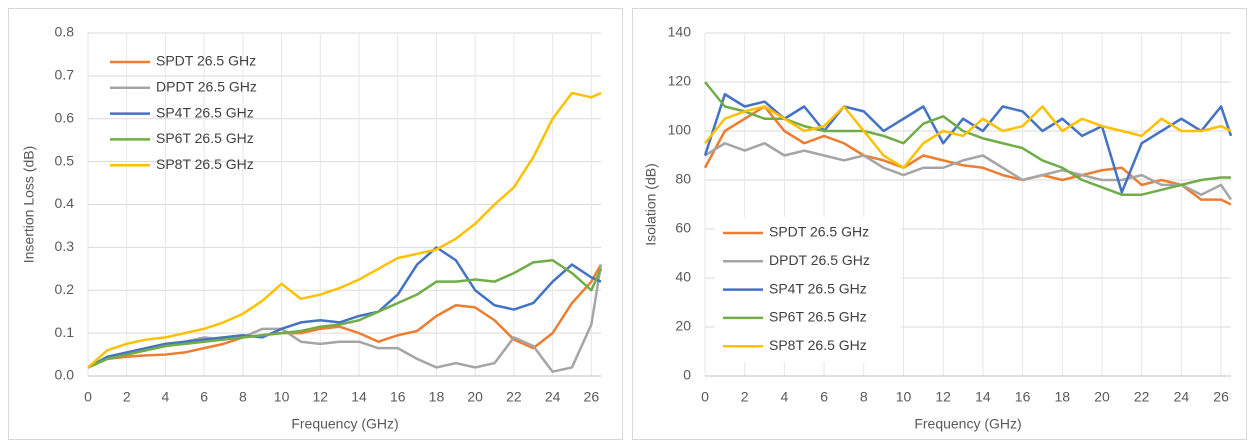  What do you see at coordinates (65, 203) in the screenshot?
I see `y-tick-label: 0.4` at bounding box center [65, 203].